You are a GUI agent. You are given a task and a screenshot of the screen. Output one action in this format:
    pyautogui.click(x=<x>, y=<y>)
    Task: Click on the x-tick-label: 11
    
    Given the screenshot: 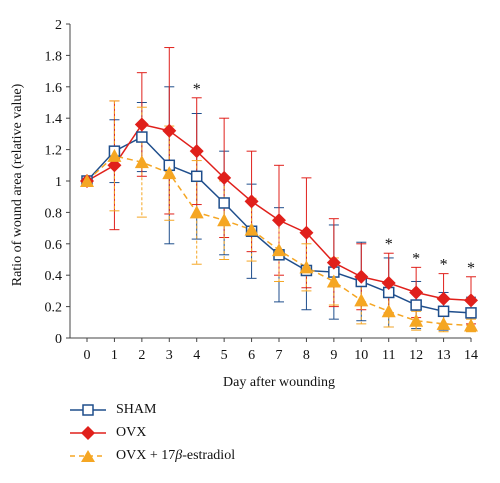 What is the action you would take?
    pyautogui.click(x=388, y=355)
    